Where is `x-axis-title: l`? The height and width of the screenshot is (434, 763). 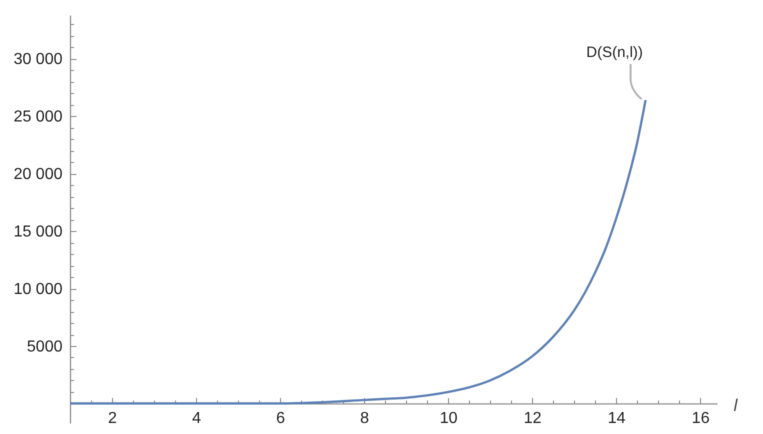 x-axis-title: l is located at coordinates (736, 405).